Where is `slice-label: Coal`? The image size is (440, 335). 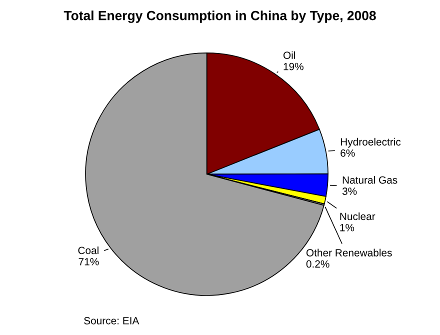 slice-label: Coal is located at coordinates (88, 250).